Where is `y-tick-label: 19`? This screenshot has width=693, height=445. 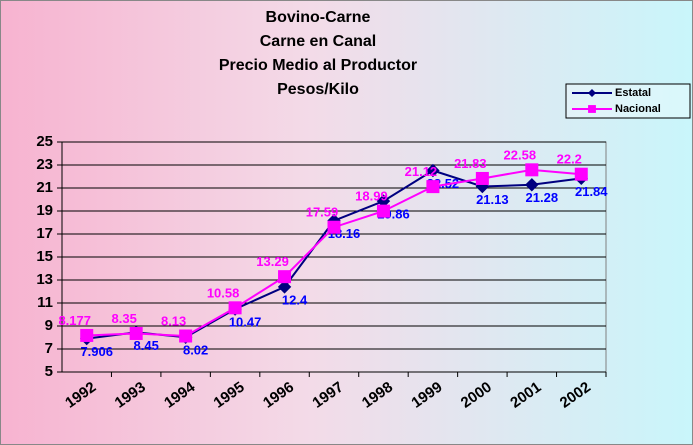
y-tick-label: 19 is located at coordinates (44, 210).